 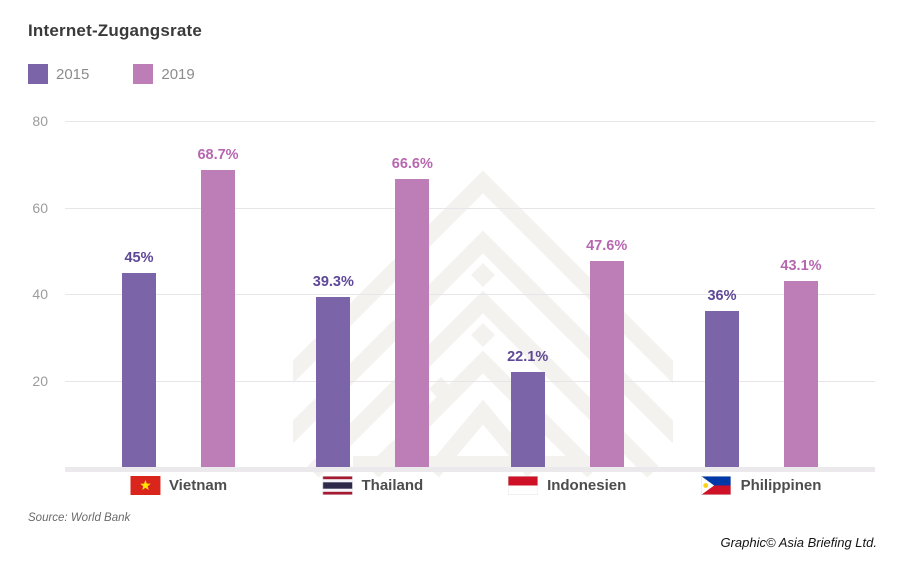 I want to click on x-axis-label-indonesien: Indonesien, so click(x=587, y=485).